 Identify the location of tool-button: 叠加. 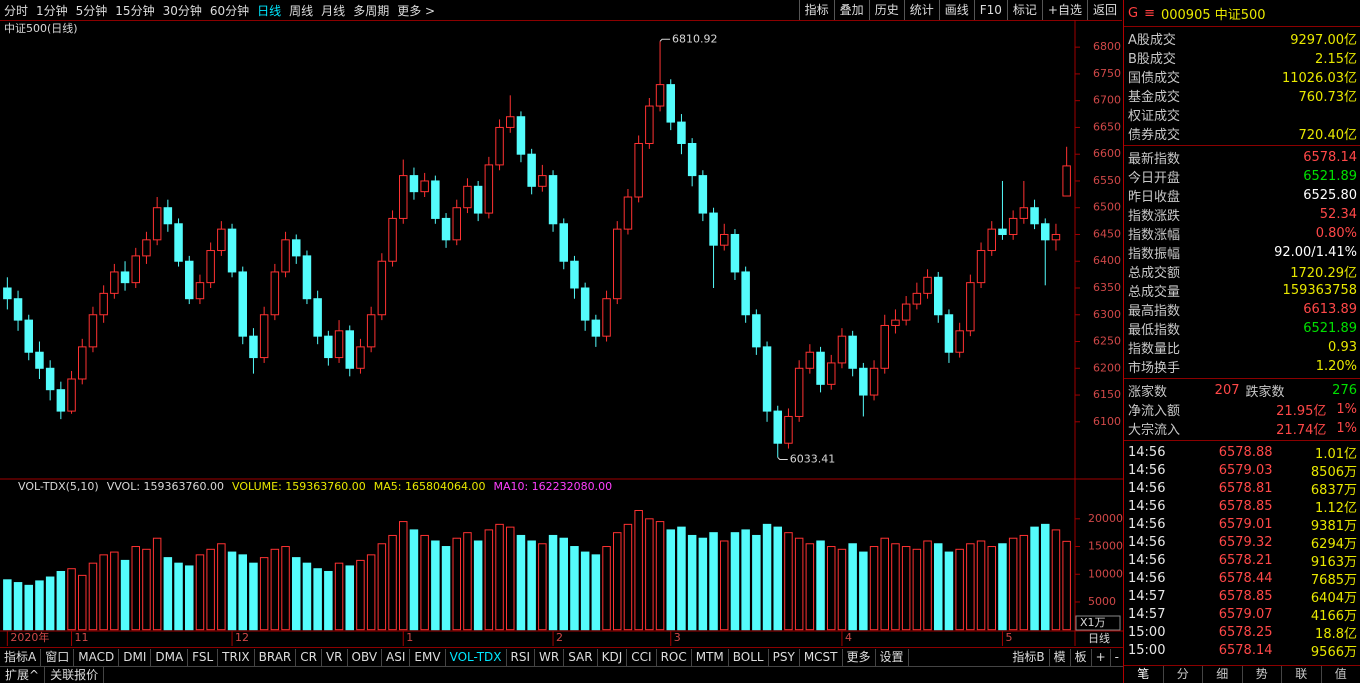
(851, 10).